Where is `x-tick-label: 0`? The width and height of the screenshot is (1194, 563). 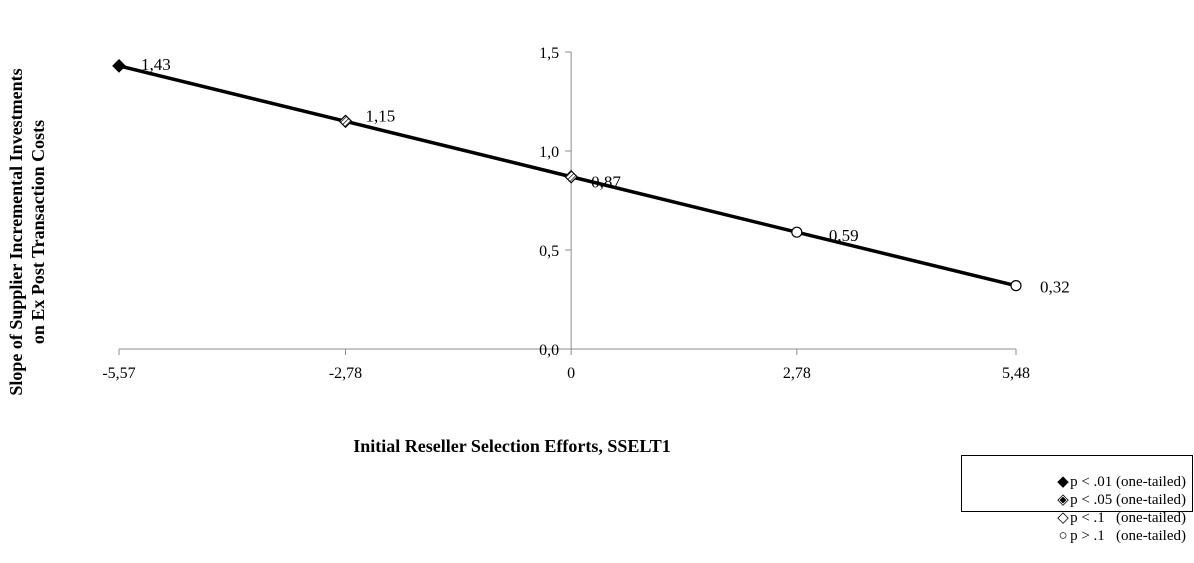 x-tick-label: 0 is located at coordinates (571, 373).